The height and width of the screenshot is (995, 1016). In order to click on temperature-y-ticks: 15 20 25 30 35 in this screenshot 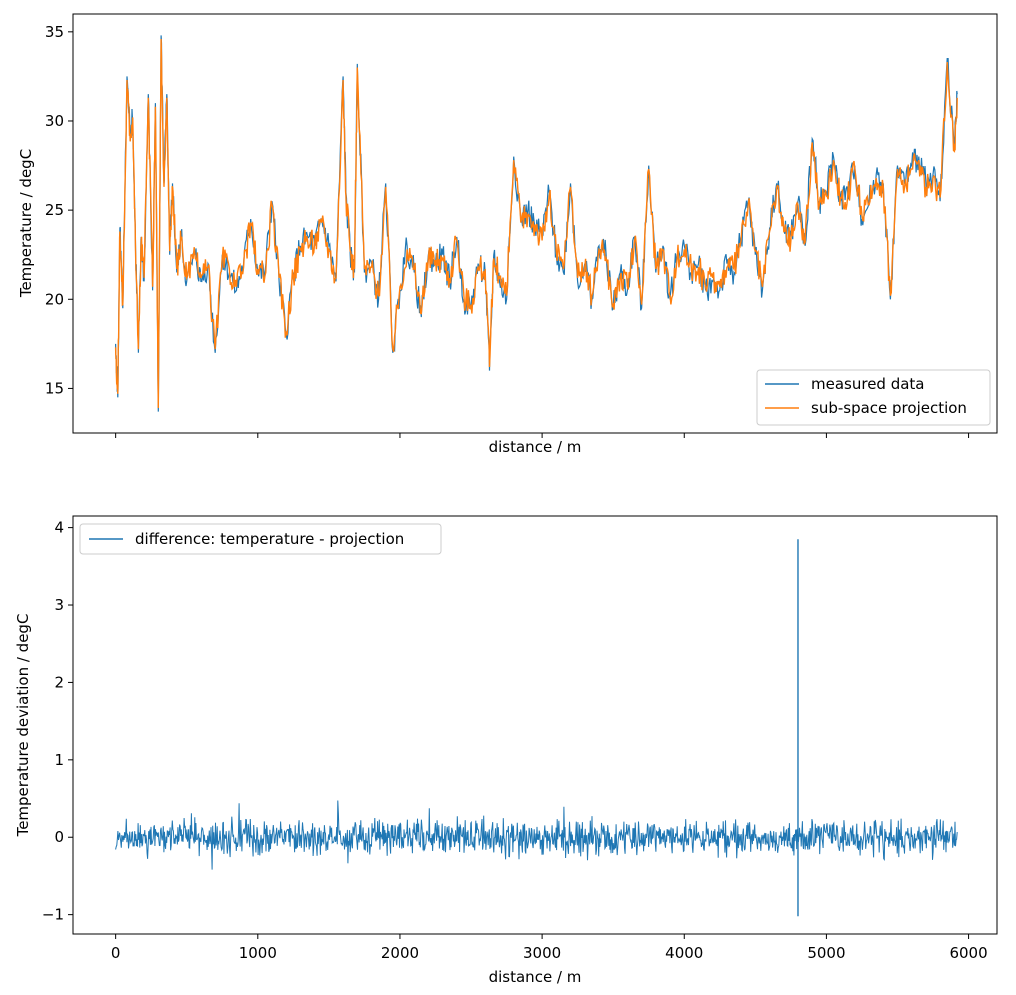, I will do `click(59, 210)`.